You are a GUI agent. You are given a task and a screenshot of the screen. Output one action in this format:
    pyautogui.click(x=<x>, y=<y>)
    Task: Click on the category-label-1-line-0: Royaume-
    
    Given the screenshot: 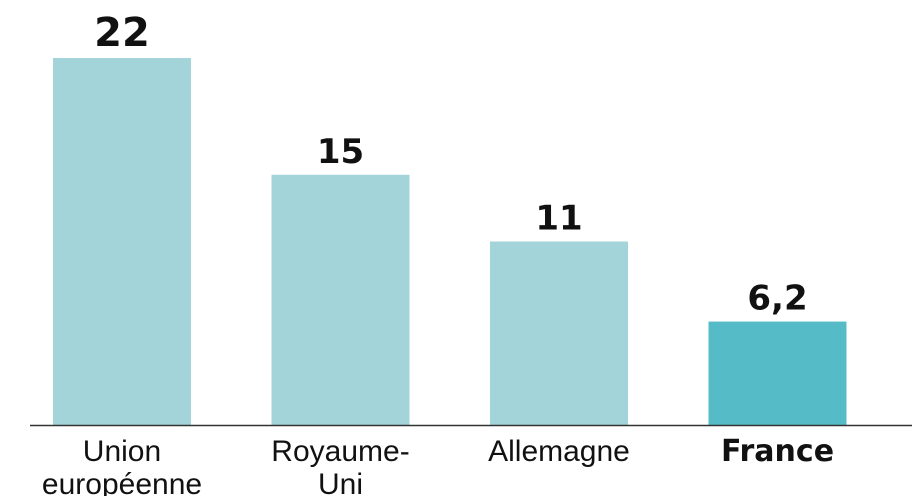 What is the action you would take?
    pyautogui.click(x=340, y=451)
    